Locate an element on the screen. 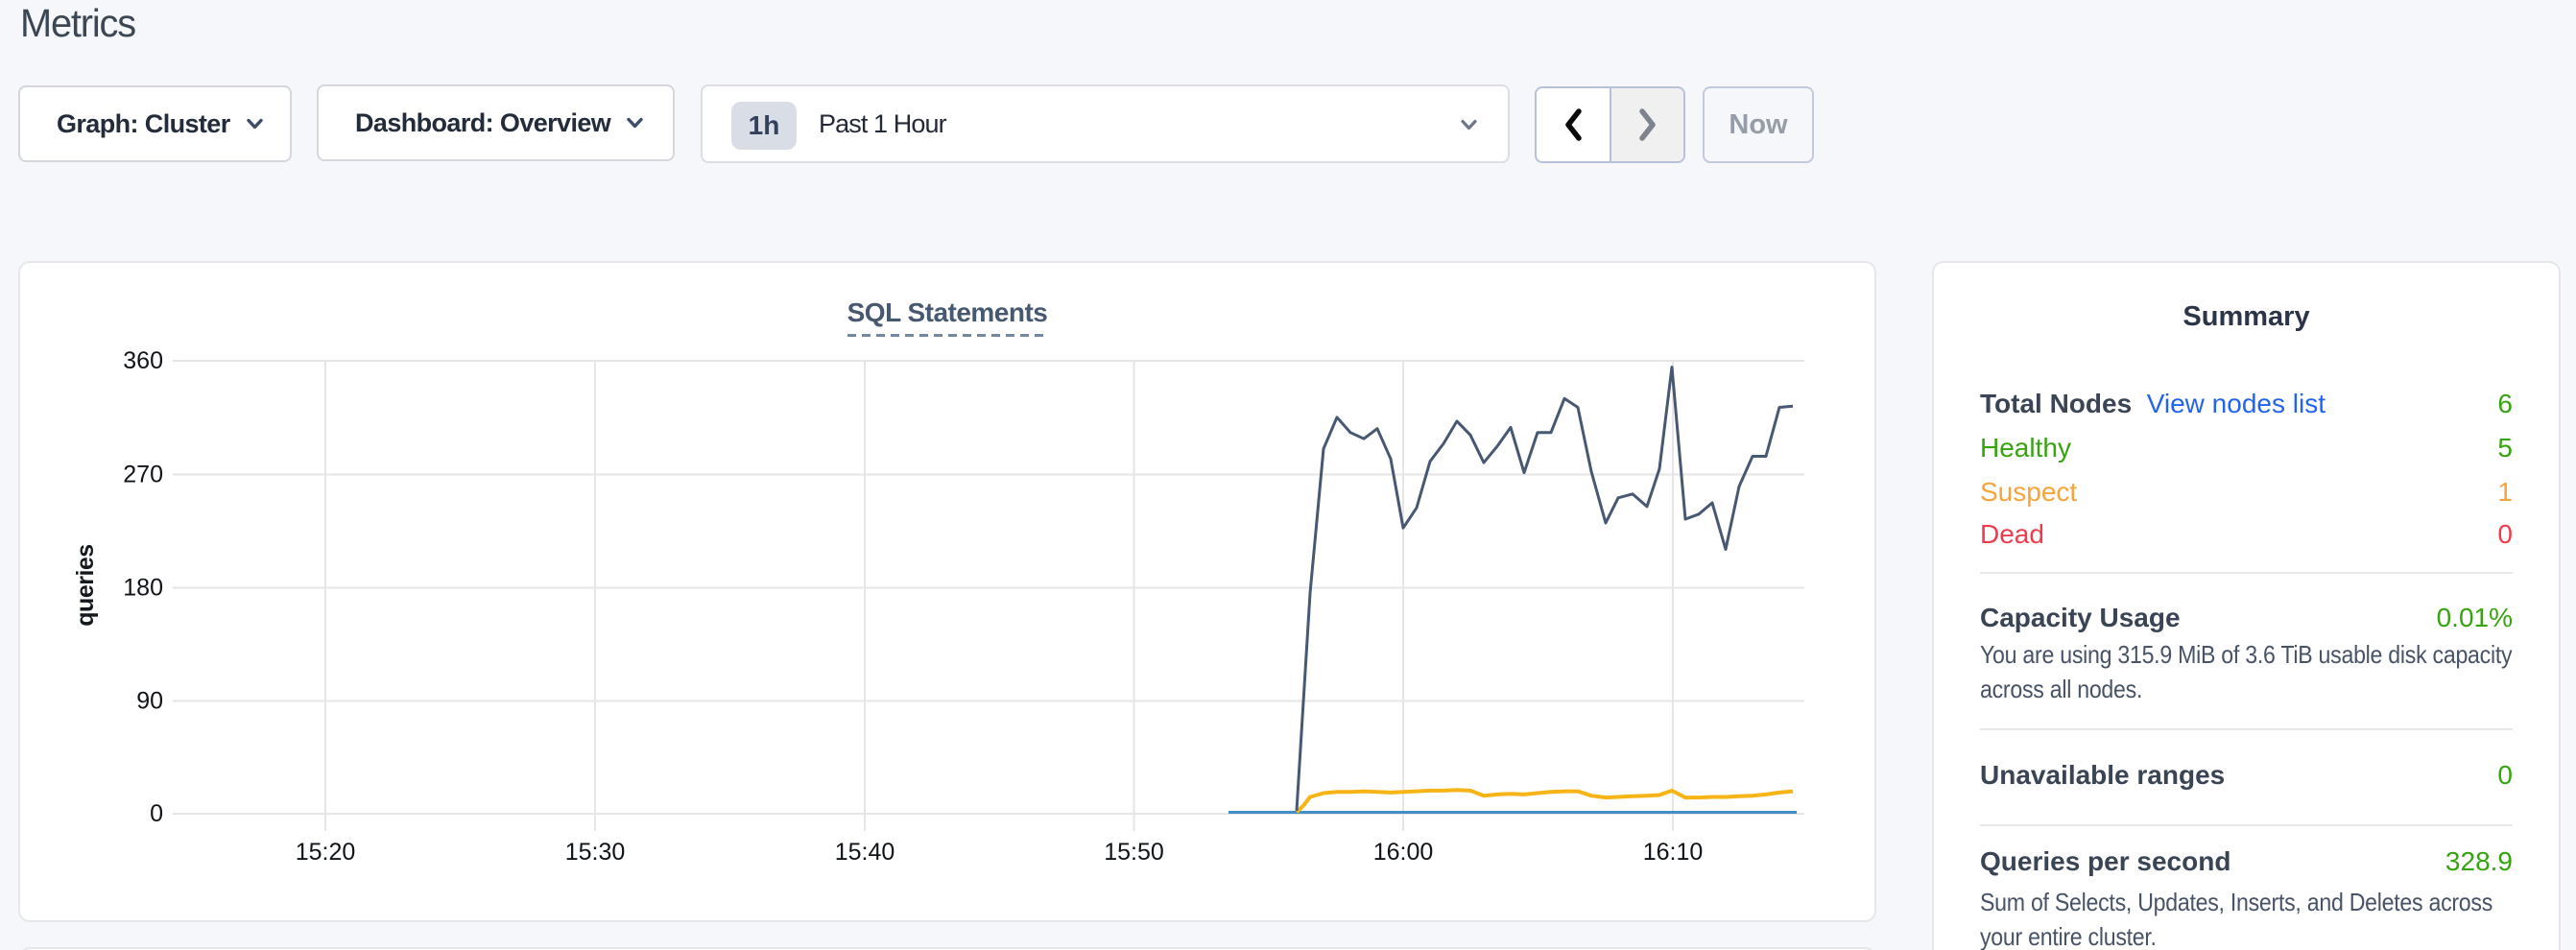 This screenshot has height=950, width=2576. svg-text: 16:10 is located at coordinates (1673, 852).